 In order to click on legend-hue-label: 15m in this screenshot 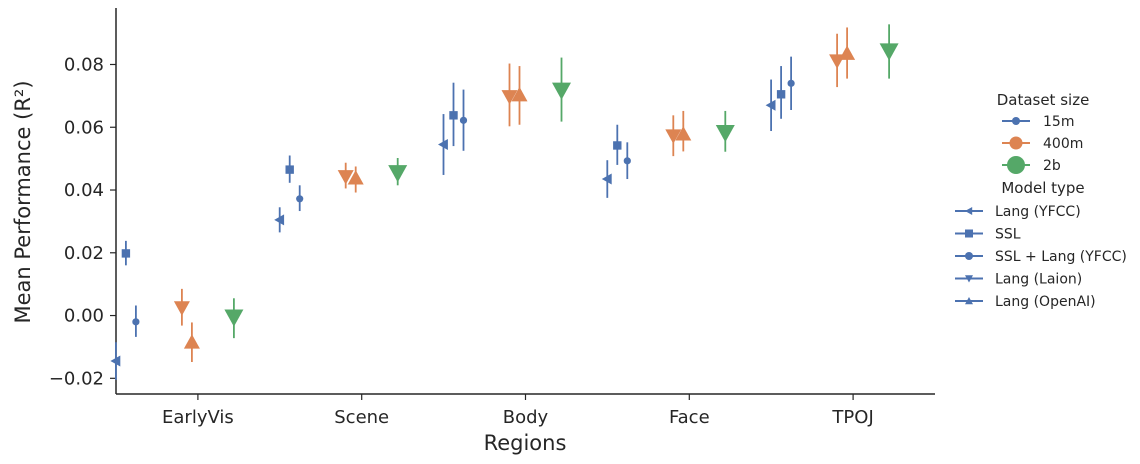, I will do `click(1058, 122)`.